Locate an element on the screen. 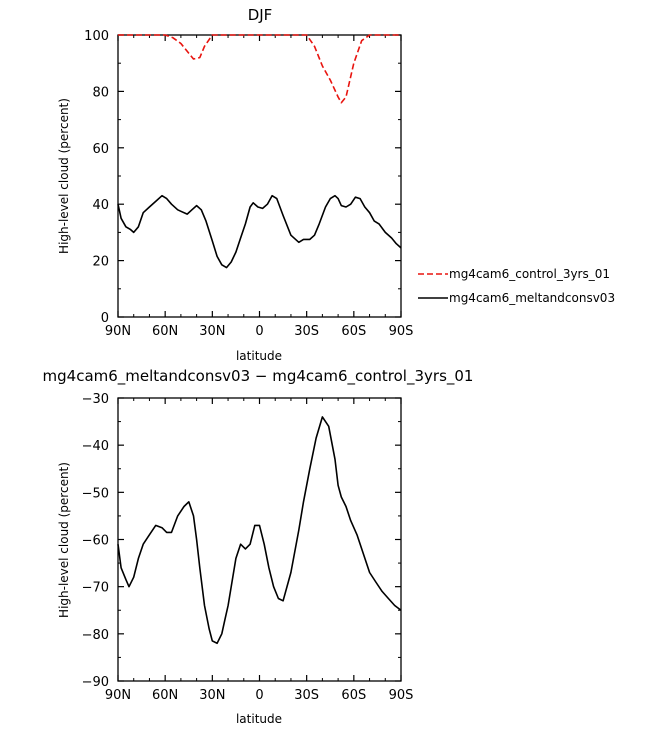 This screenshot has height=730, width=649. x-tick-label-bottom: 0 is located at coordinates (259, 695).